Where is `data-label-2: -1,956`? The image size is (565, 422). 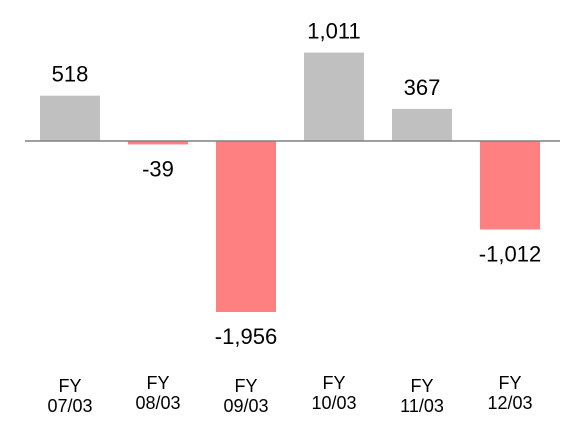 data-label-2: -1,956 is located at coordinates (246, 336).